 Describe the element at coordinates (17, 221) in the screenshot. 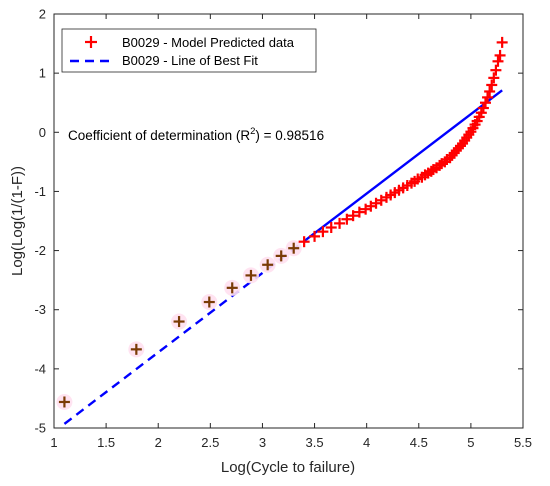

I see `y-axis-label: Log(Log(1/(1-F))` at that location.